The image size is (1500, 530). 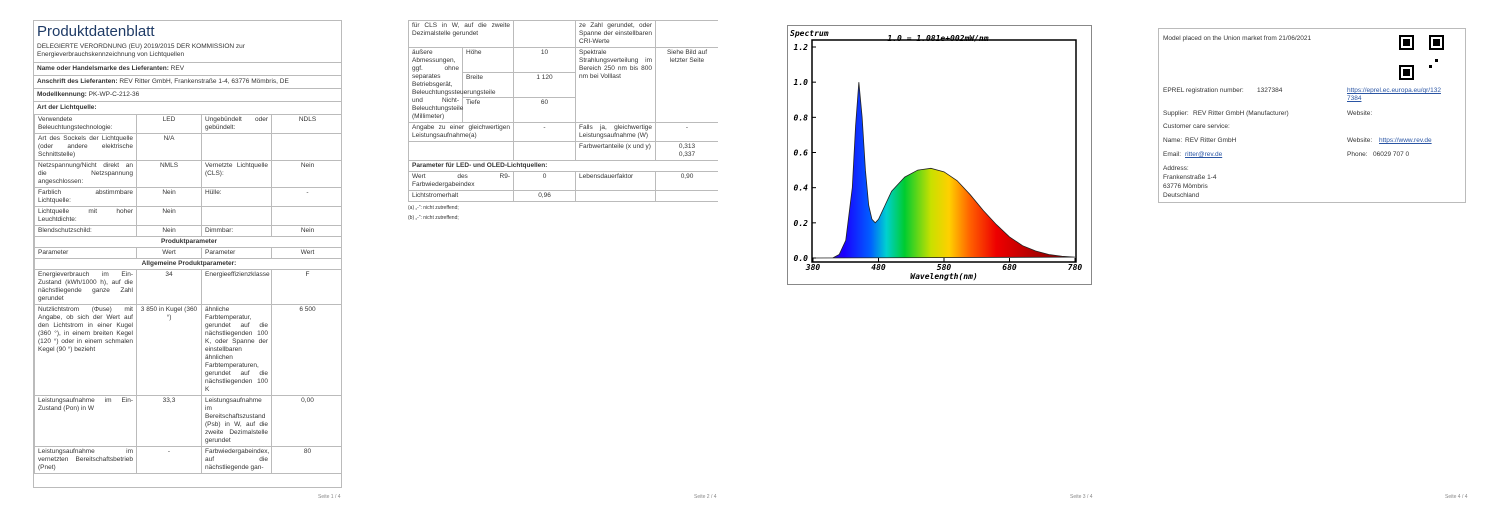 I want to click on column-header: Wert, so click(x=306, y=253).